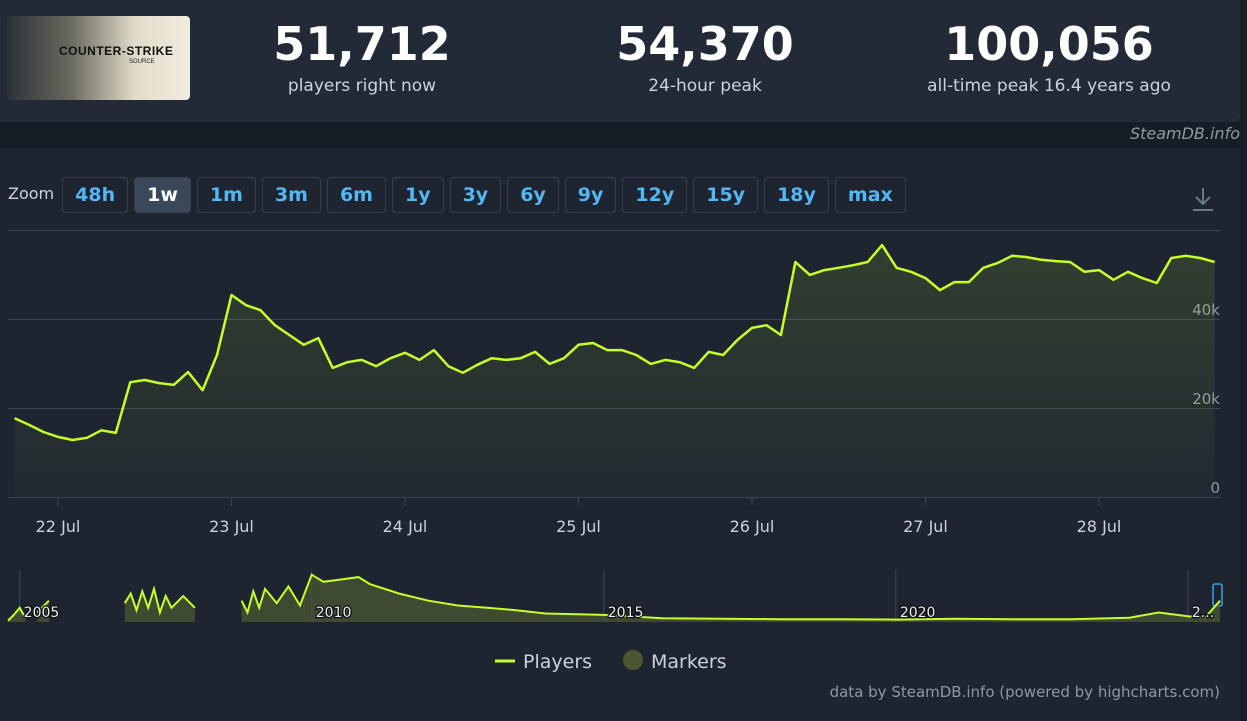  I want to click on x-tick-label: 28 Jul, so click(1099, 526).